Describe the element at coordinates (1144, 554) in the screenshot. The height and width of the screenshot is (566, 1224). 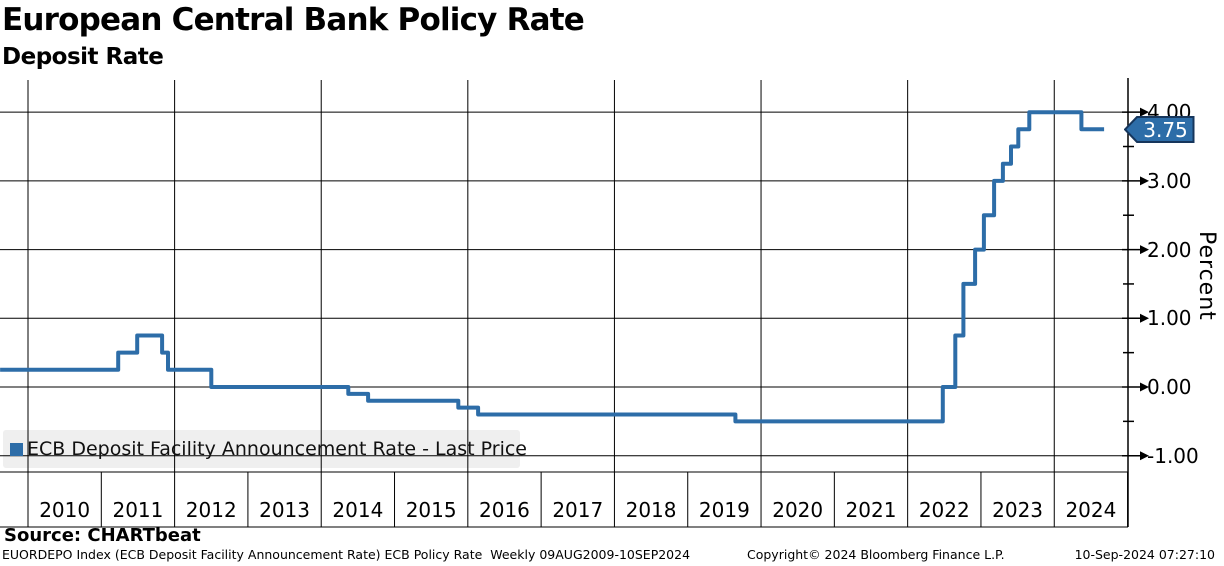
I see `footer-timestamp: 10-Sep-2024 07:27:10` at that location.